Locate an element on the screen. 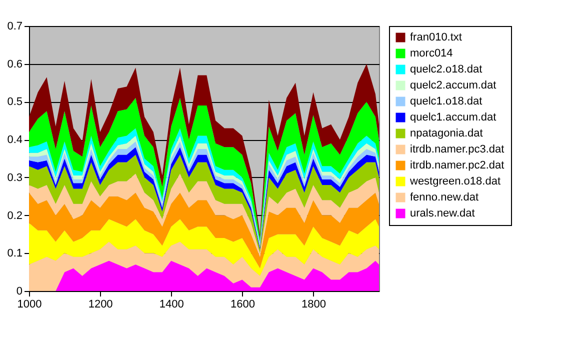 The height and width of the screenshot is (338, 576). legend-label: fenno.new.dat is located at coordinates (444, 198).